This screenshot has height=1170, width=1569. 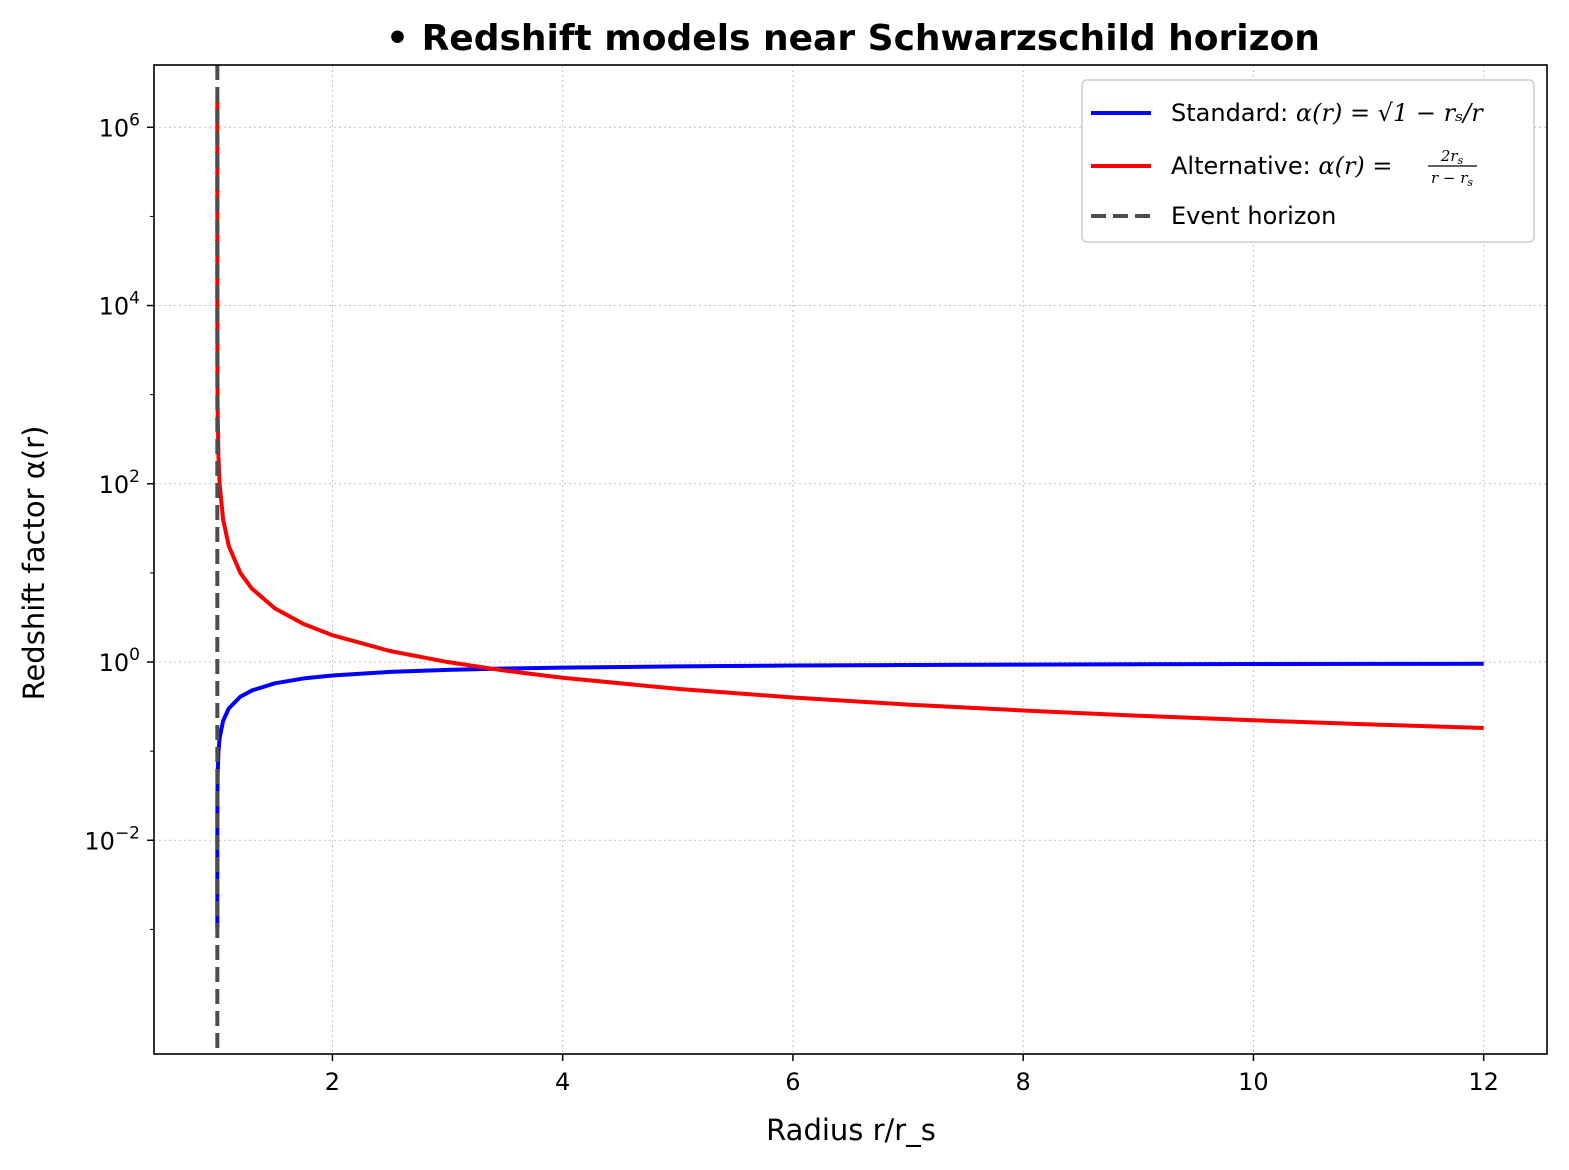 What do you see at coordinates (1253, 216) in the screenshot?
I see `legend-label-event-horizon: Event horizon` at bounding box center [1253, 216].